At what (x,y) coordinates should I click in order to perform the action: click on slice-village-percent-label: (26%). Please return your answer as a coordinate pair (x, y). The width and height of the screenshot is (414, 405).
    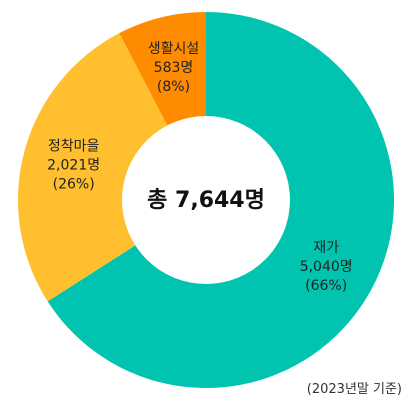
    Looking at the image, I should click on (74, 185).